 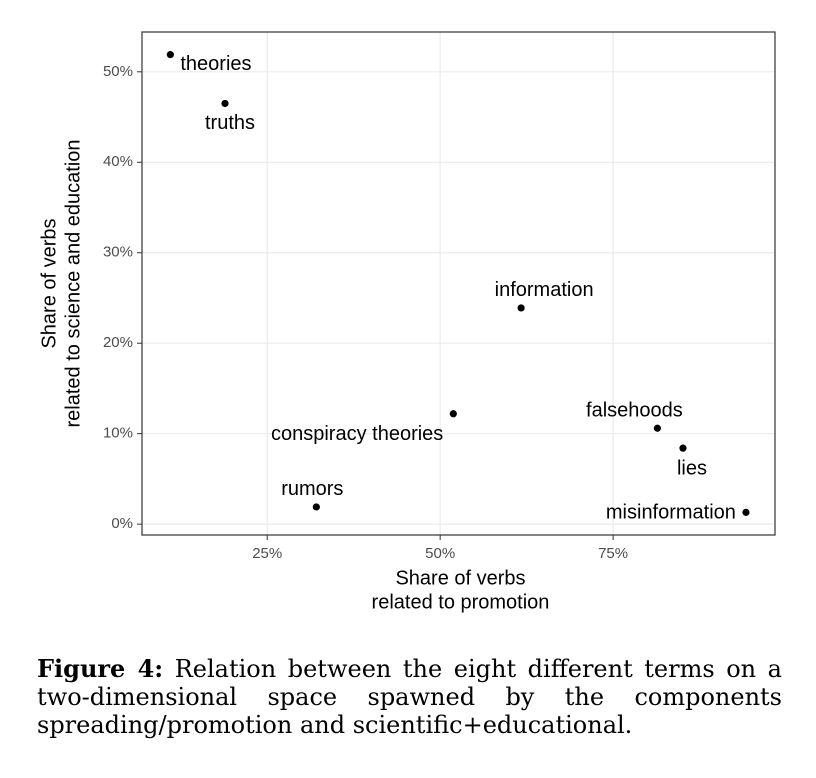 I want to click on y-tick-label: 50%, so click(x=118, y=71).